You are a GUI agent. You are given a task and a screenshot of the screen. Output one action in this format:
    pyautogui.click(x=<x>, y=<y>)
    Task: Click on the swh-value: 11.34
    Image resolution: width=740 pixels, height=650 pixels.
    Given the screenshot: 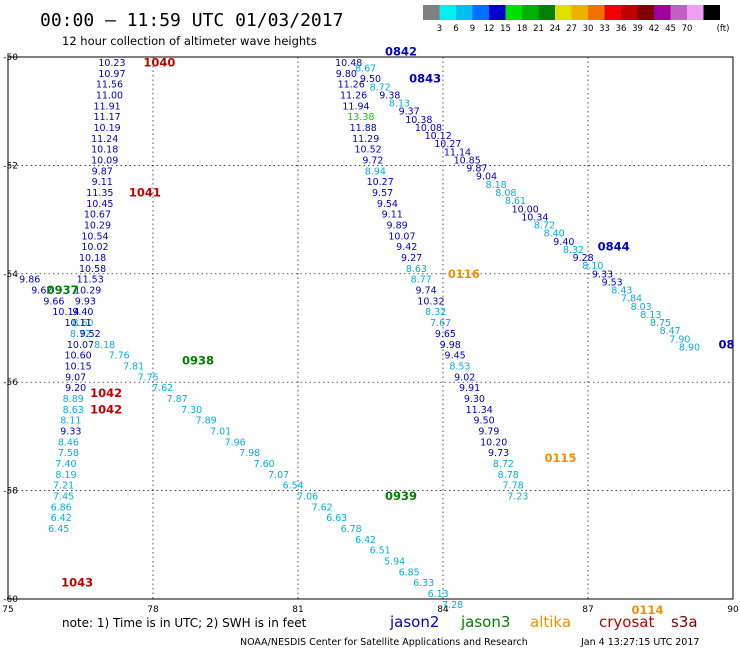 What is the action you would take?
    pyautogui.click(x=479, y=410)
    